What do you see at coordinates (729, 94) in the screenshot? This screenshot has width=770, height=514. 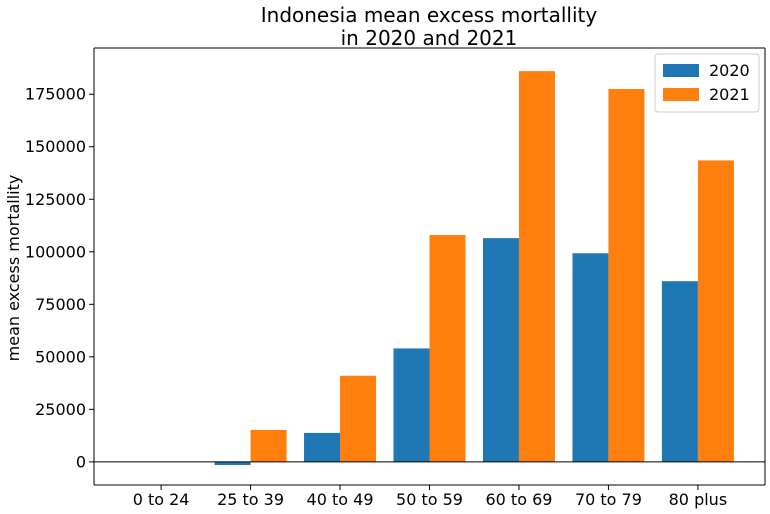 I see `legend-label-2021: 2021` at bounding box center [729, 94].